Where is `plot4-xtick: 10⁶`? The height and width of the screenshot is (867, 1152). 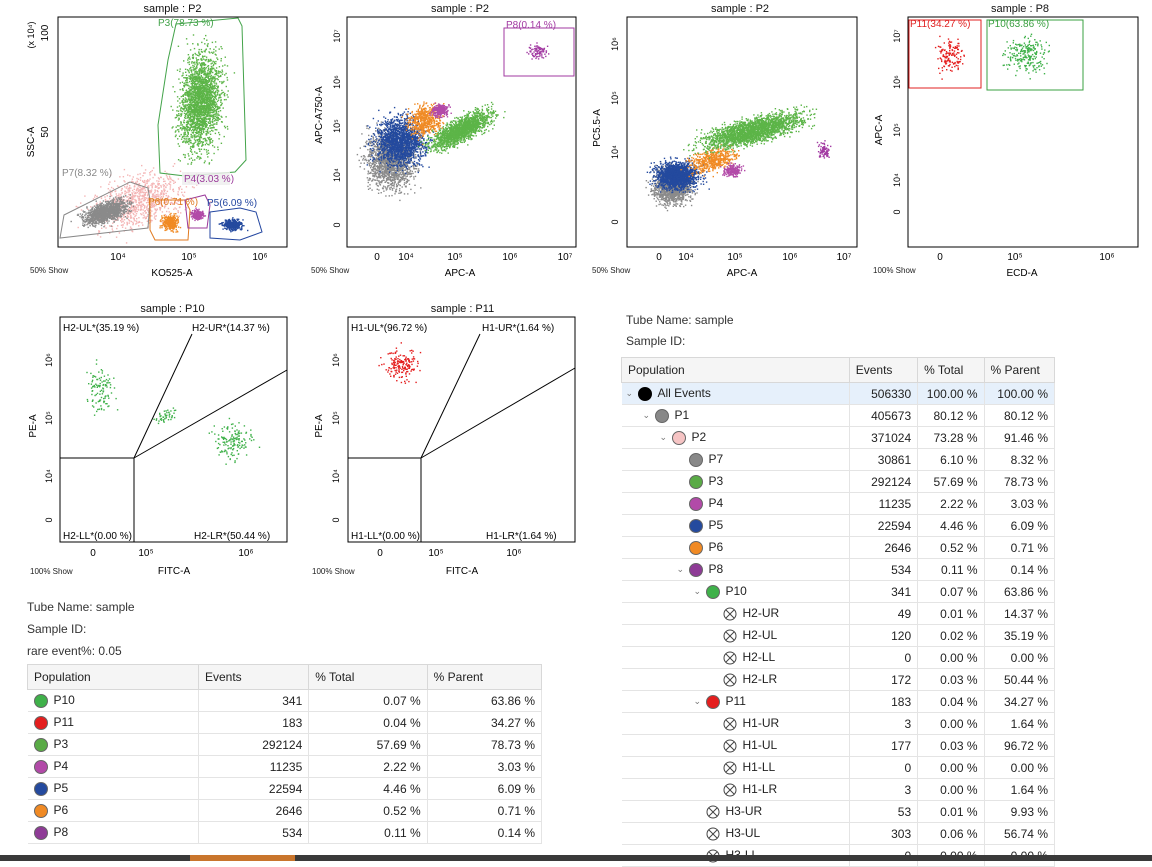 plot4-xtick: 10⁶ is located at coordinates (1106, 257).